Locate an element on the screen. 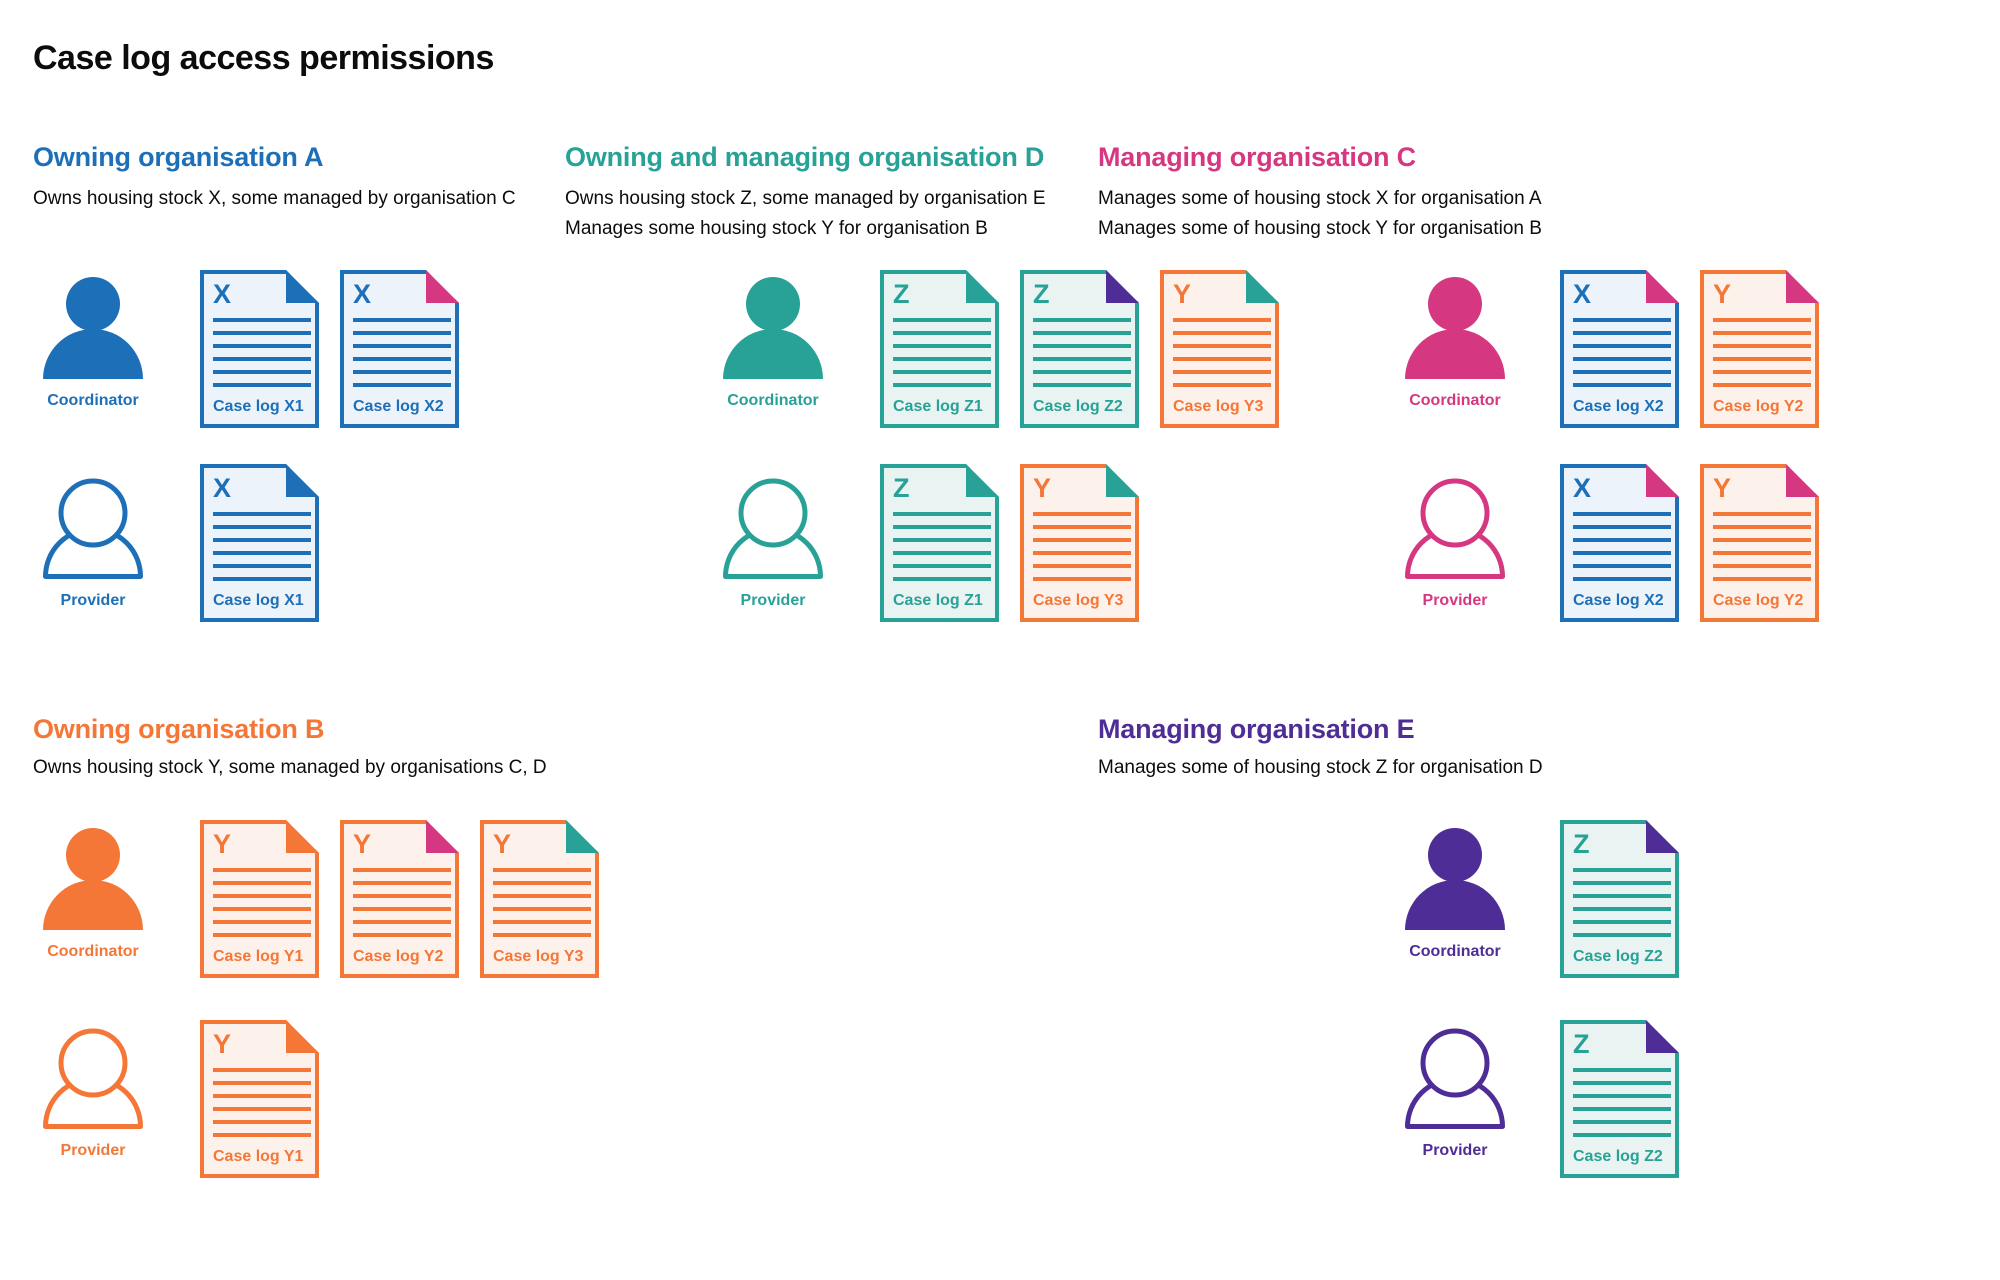 This screenshot has width=2000, height=1280. case-log-doc: X Case log X1 is located at coordinates (259, 349).